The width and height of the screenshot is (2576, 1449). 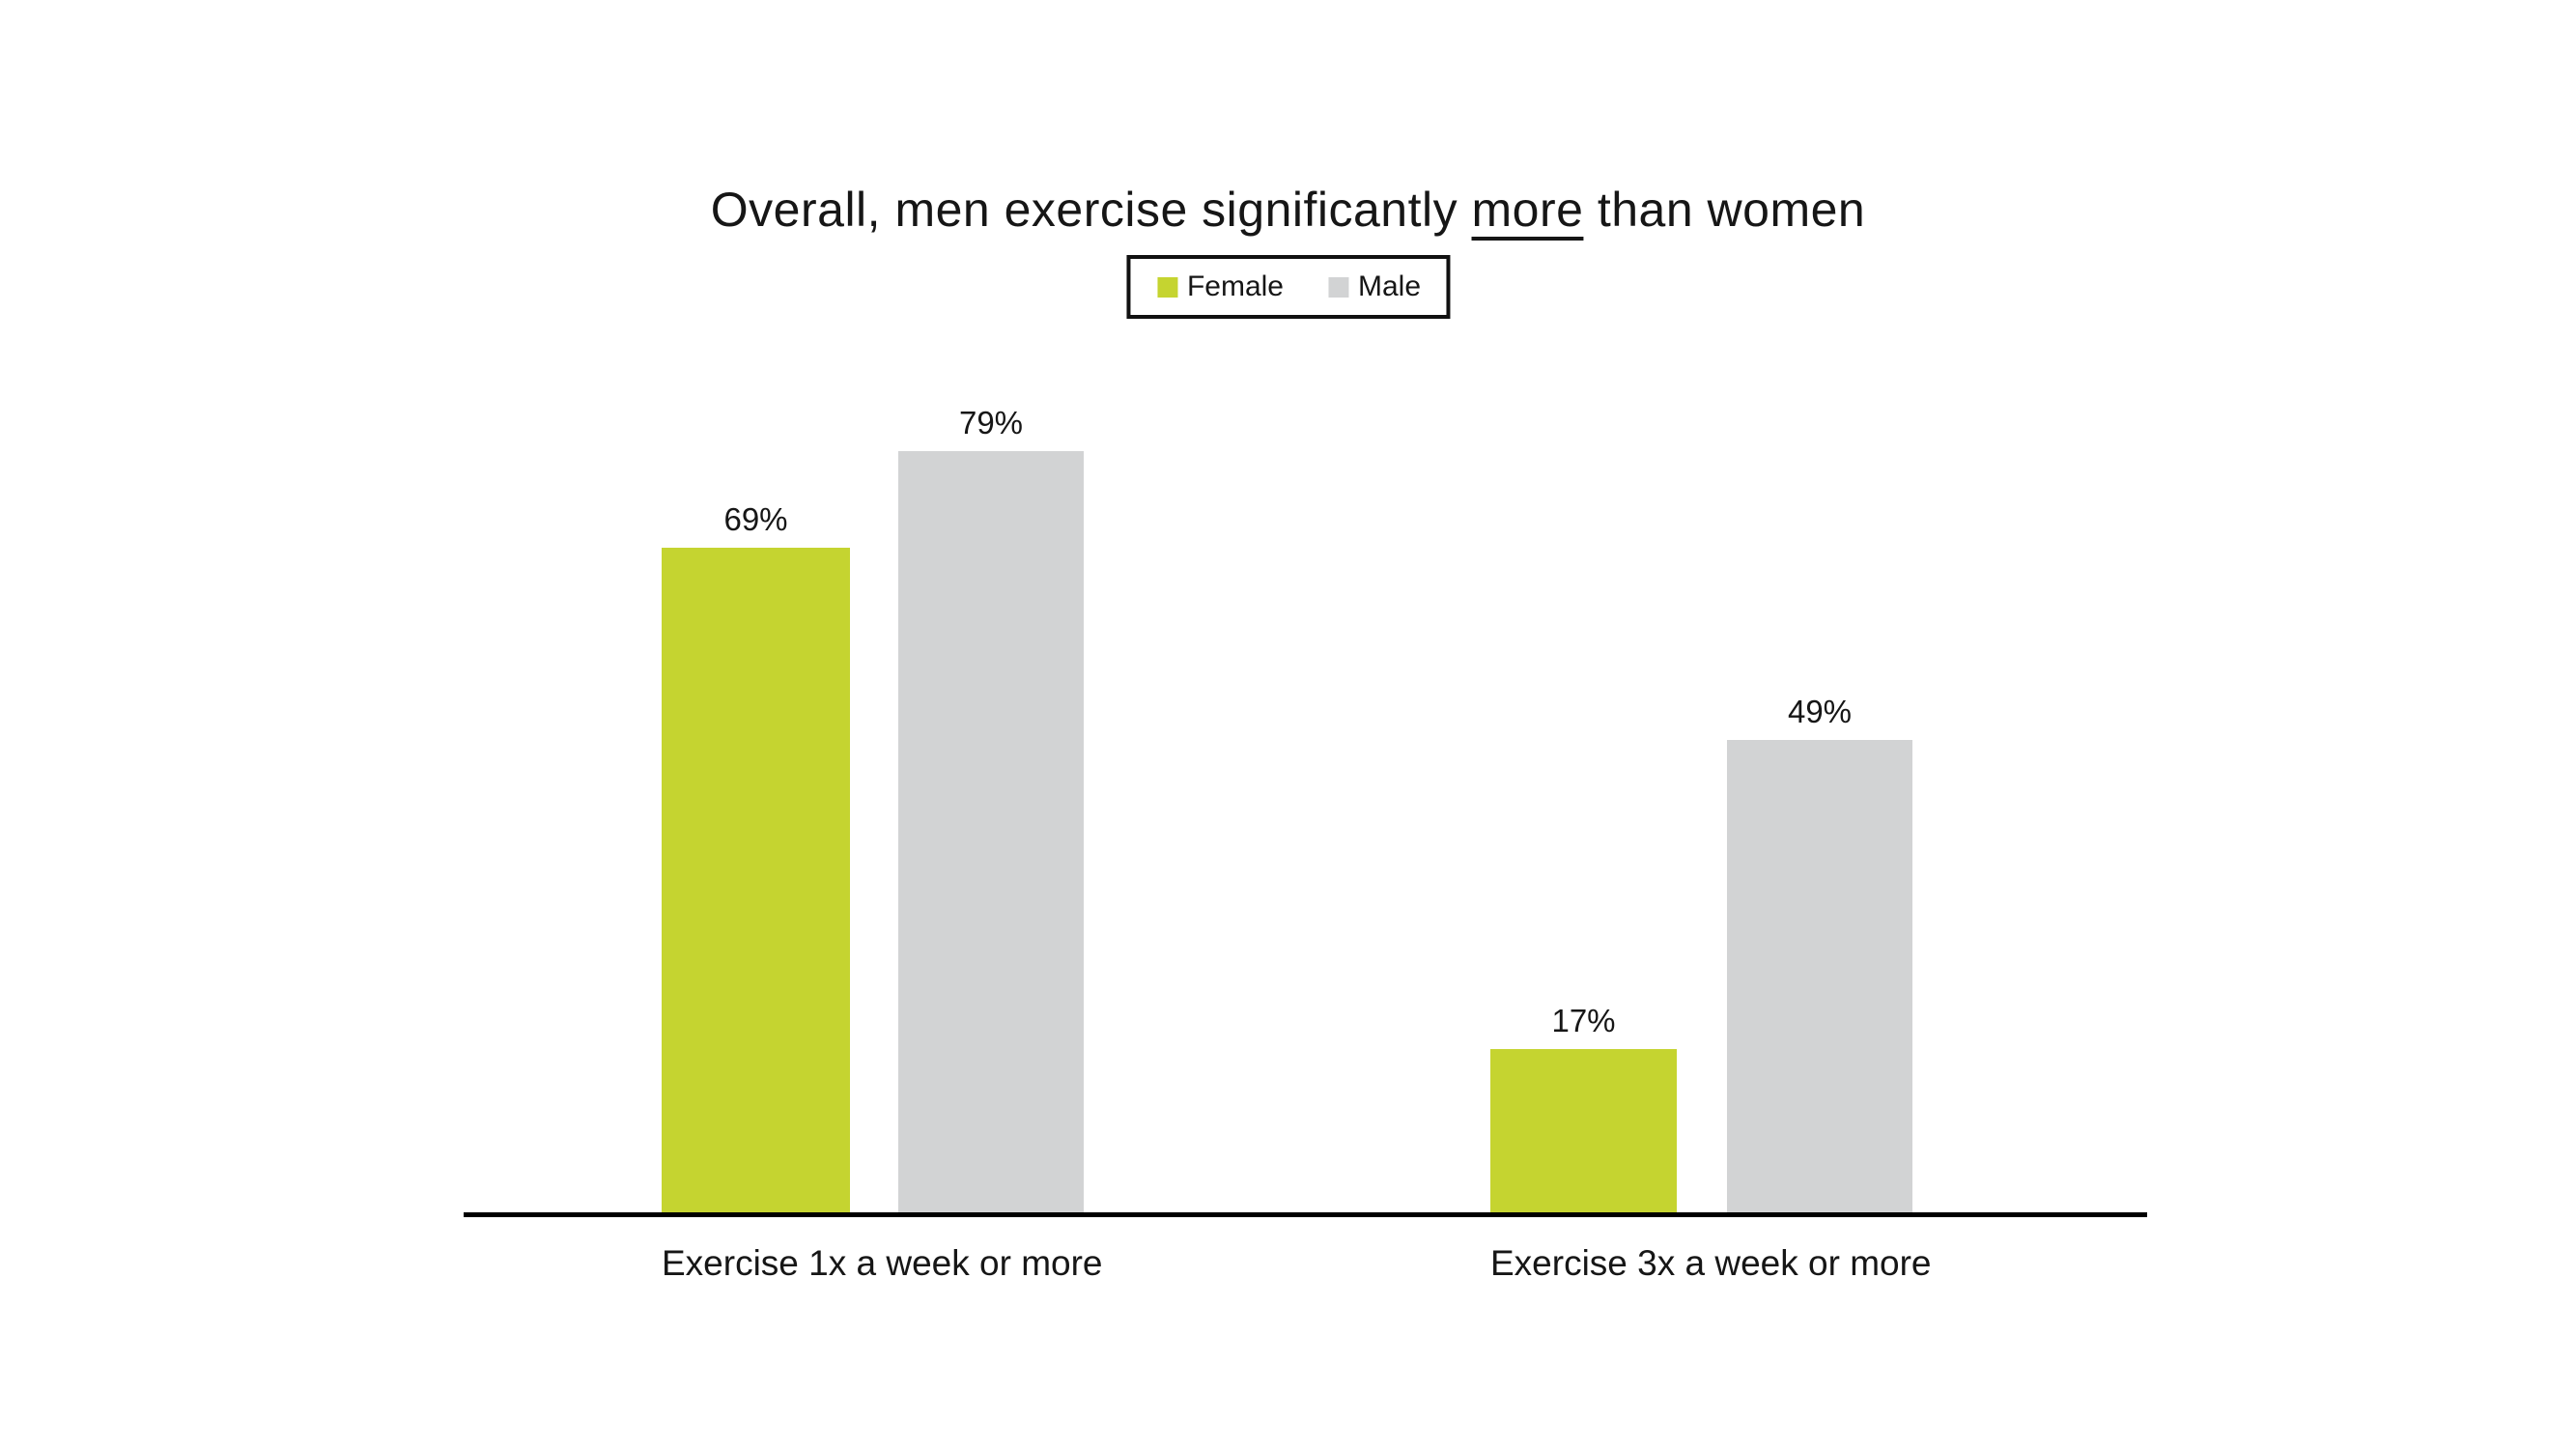 What do you see at coordinates (1583, 1130) in the screenshot?
I see `bar-rect-group2-female` at bounding box center [1583, 1130].